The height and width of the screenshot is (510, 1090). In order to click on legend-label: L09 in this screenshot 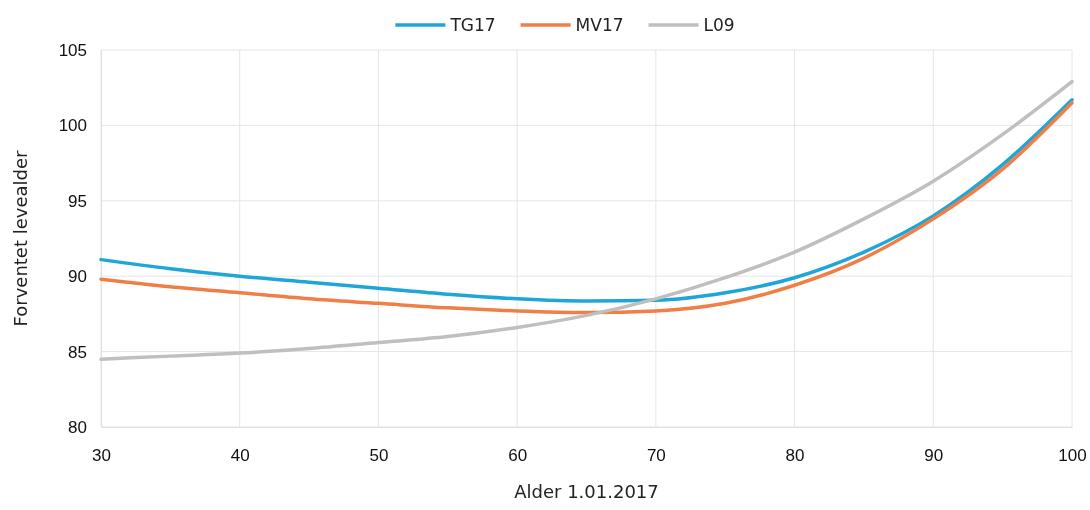, I will do `click(719, 25)`.